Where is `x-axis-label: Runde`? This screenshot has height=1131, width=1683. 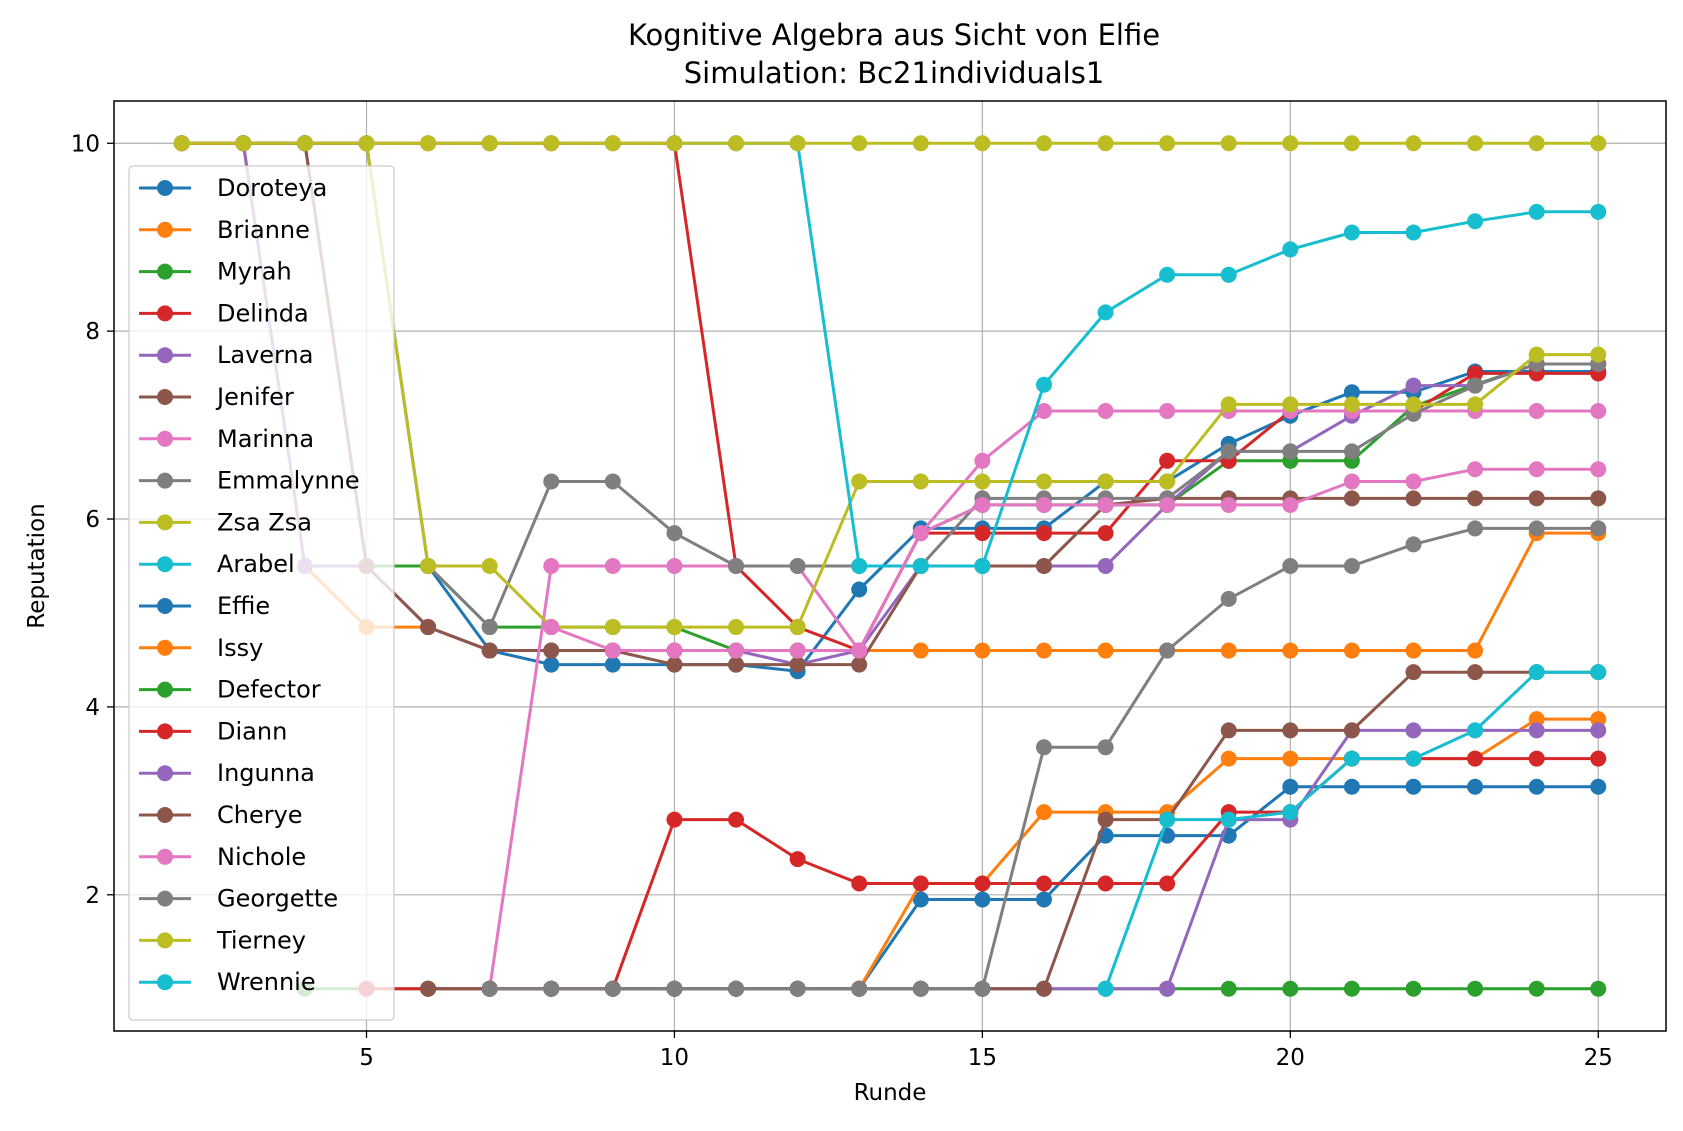
x-axis-label: Runde is located at coordinates (890, 1093).